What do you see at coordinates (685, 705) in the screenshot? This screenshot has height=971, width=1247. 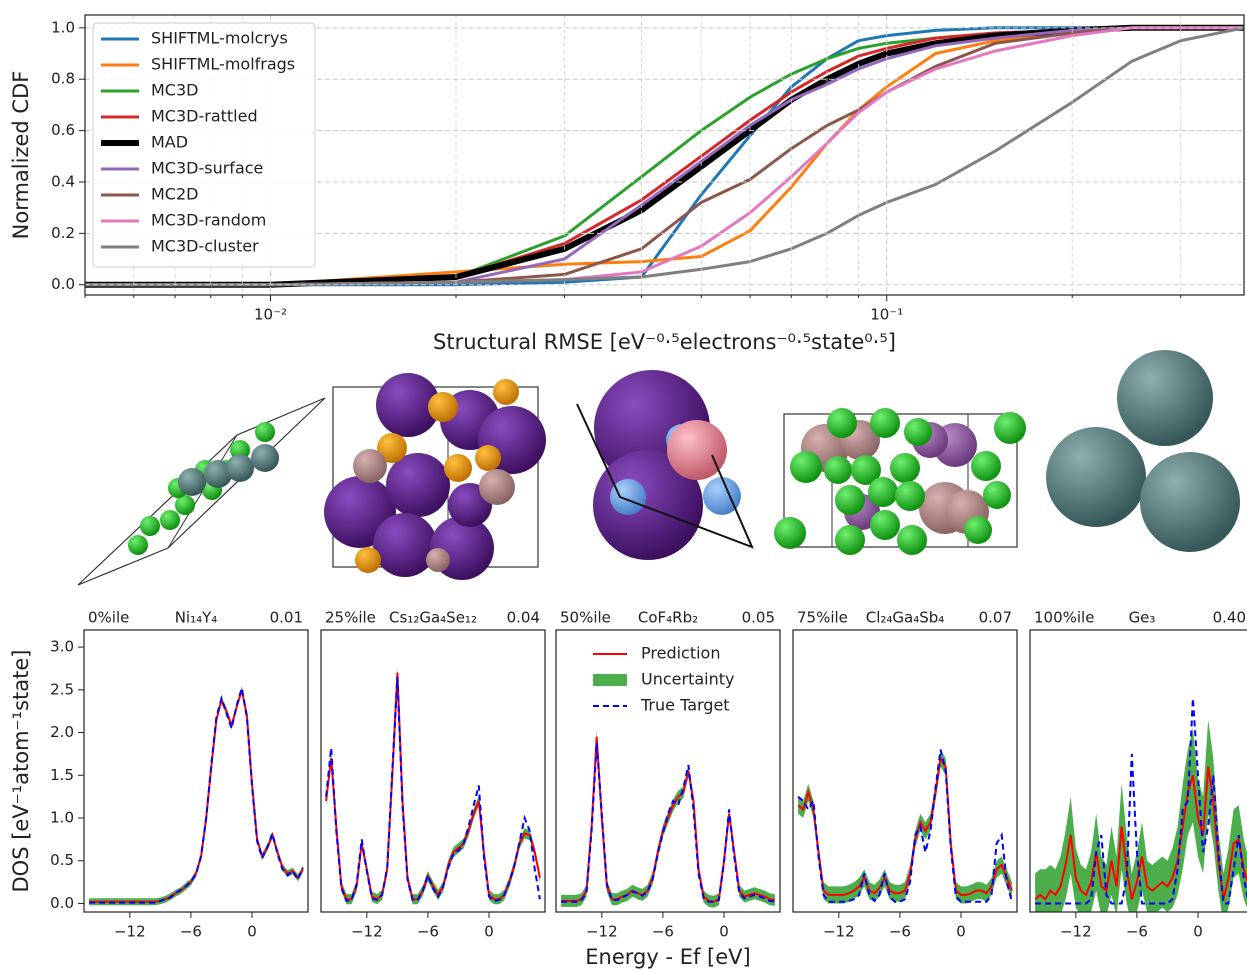 I see `legend-label: True Target` at bounding box center [685, 705].